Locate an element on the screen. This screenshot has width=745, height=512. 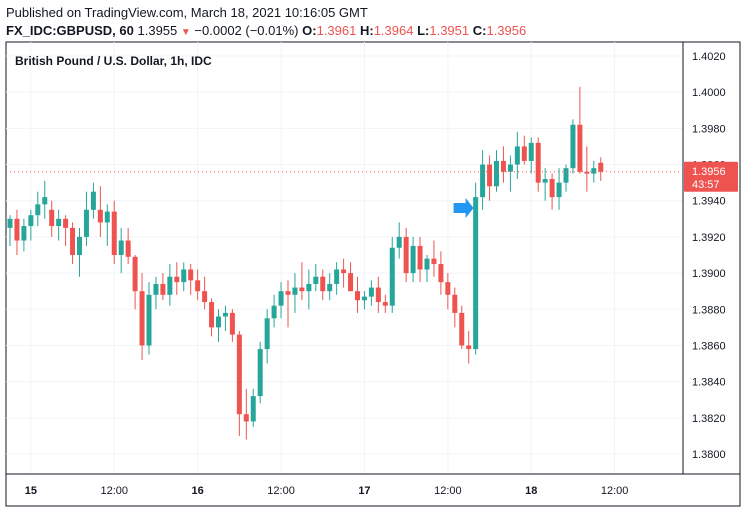
symbol-label: FX_IDC:GBPUSD, 60 is located at coordinates (70, 30).